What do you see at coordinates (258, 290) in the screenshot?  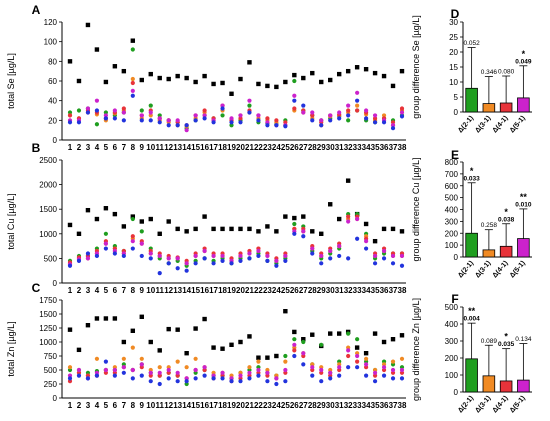 I see `x-tick-label-B: 22` at bounding box center [258, 290].